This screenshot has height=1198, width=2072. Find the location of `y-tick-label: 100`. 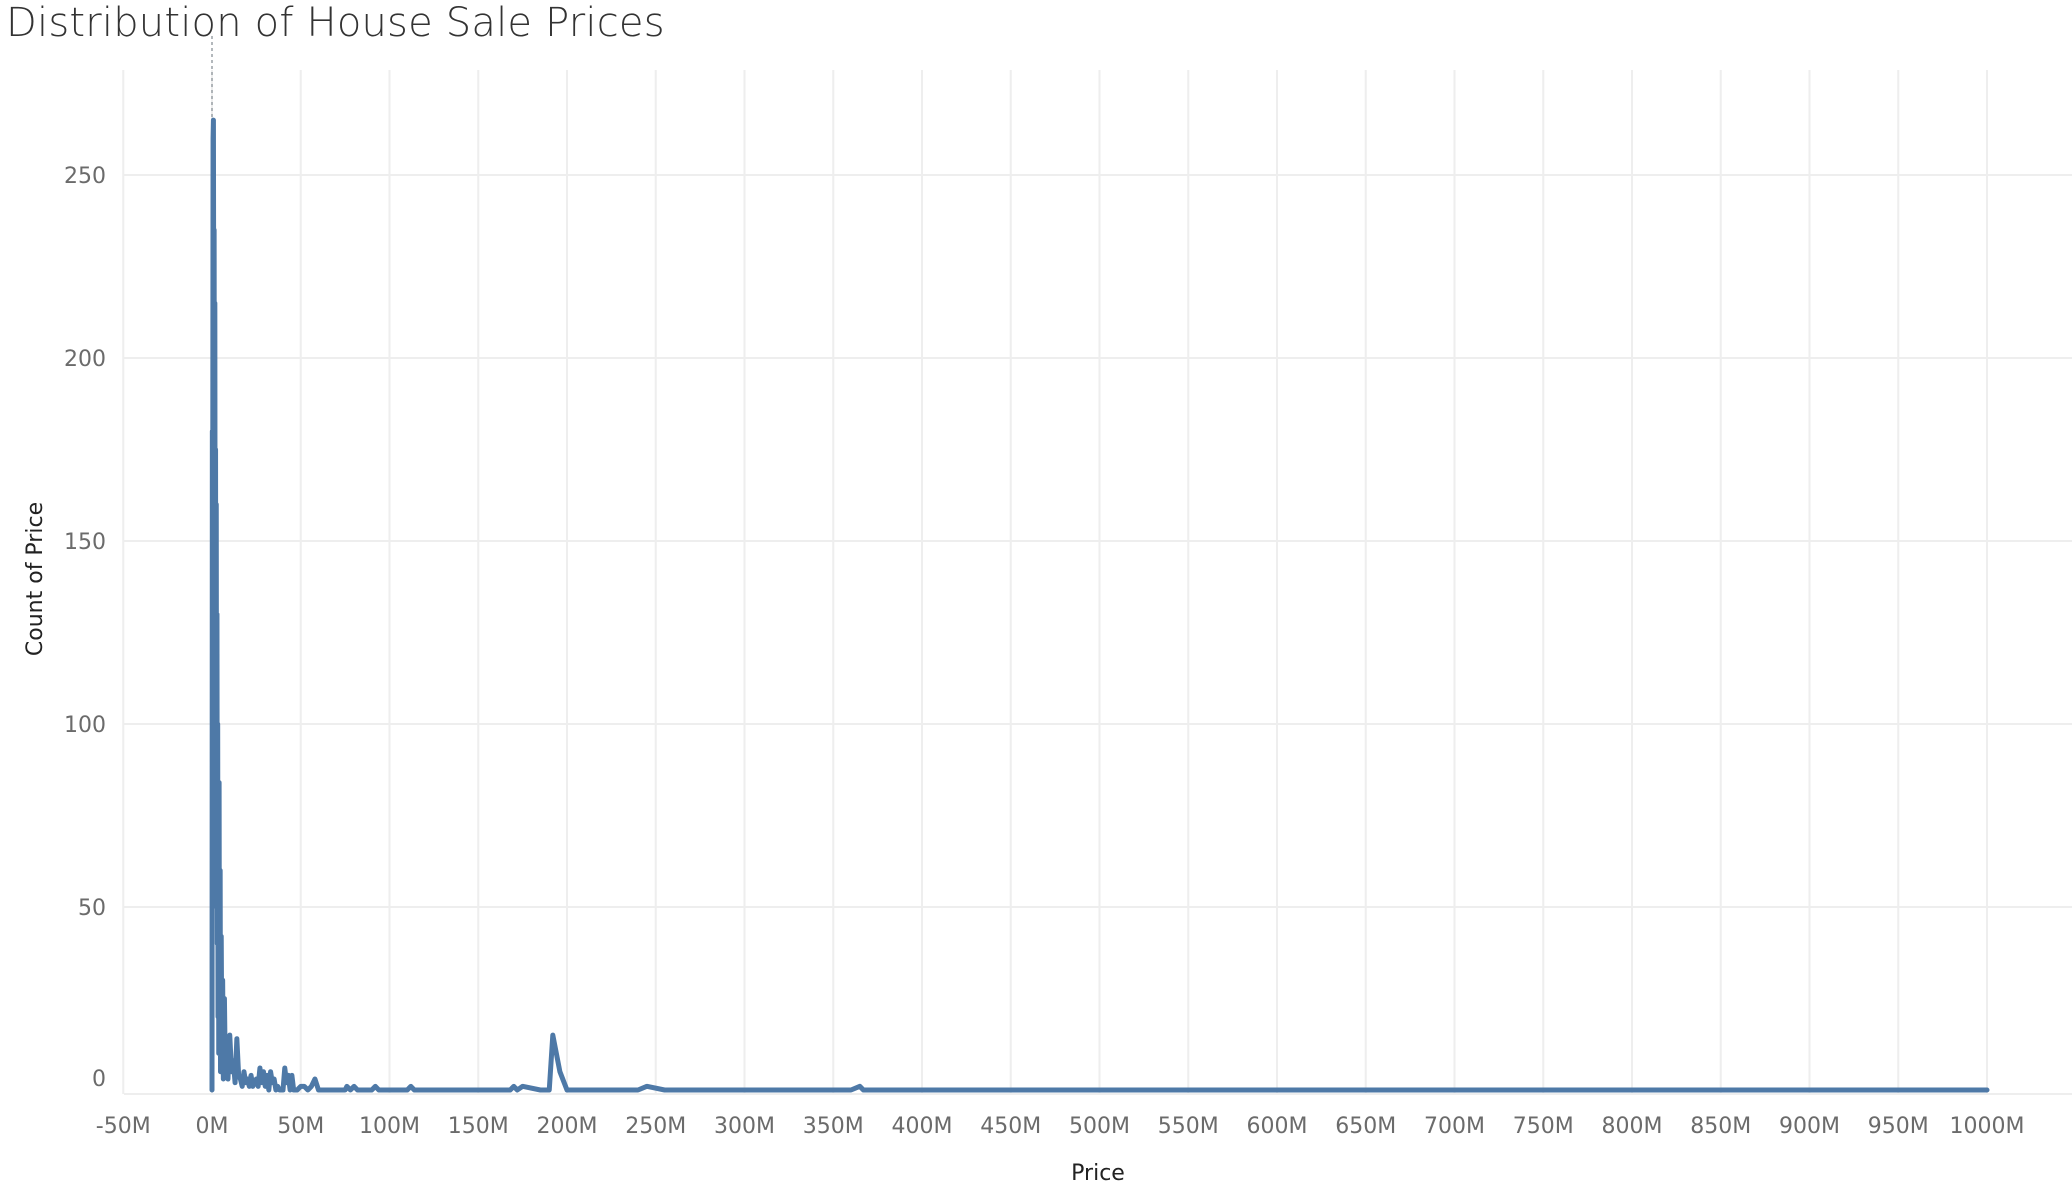

y-tick-label: 100 is located at coordinates (85, 725).